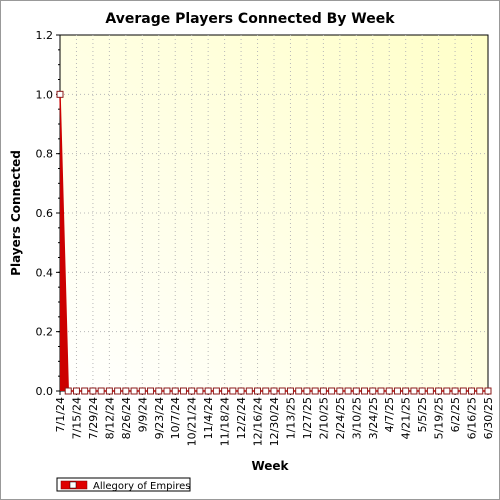 Image resolution: width=500 pixels, height=500 pixels. I want to click on x-tick-label: 7/1/24, so click(60, 414).